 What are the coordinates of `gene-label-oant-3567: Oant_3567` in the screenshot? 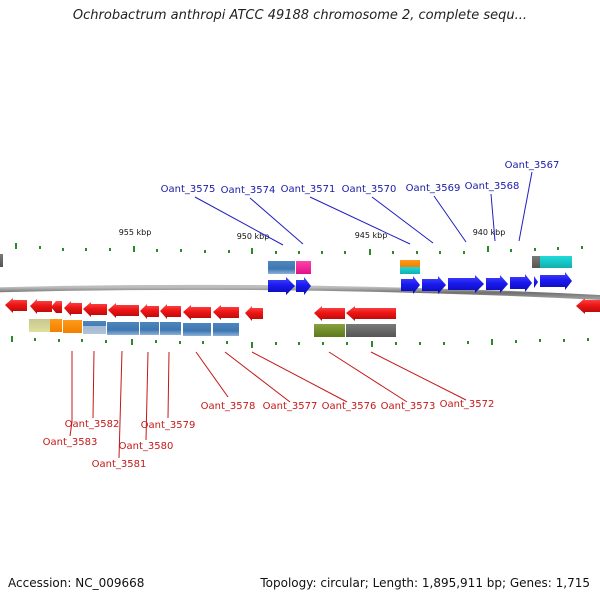 It's located at (532, 165).